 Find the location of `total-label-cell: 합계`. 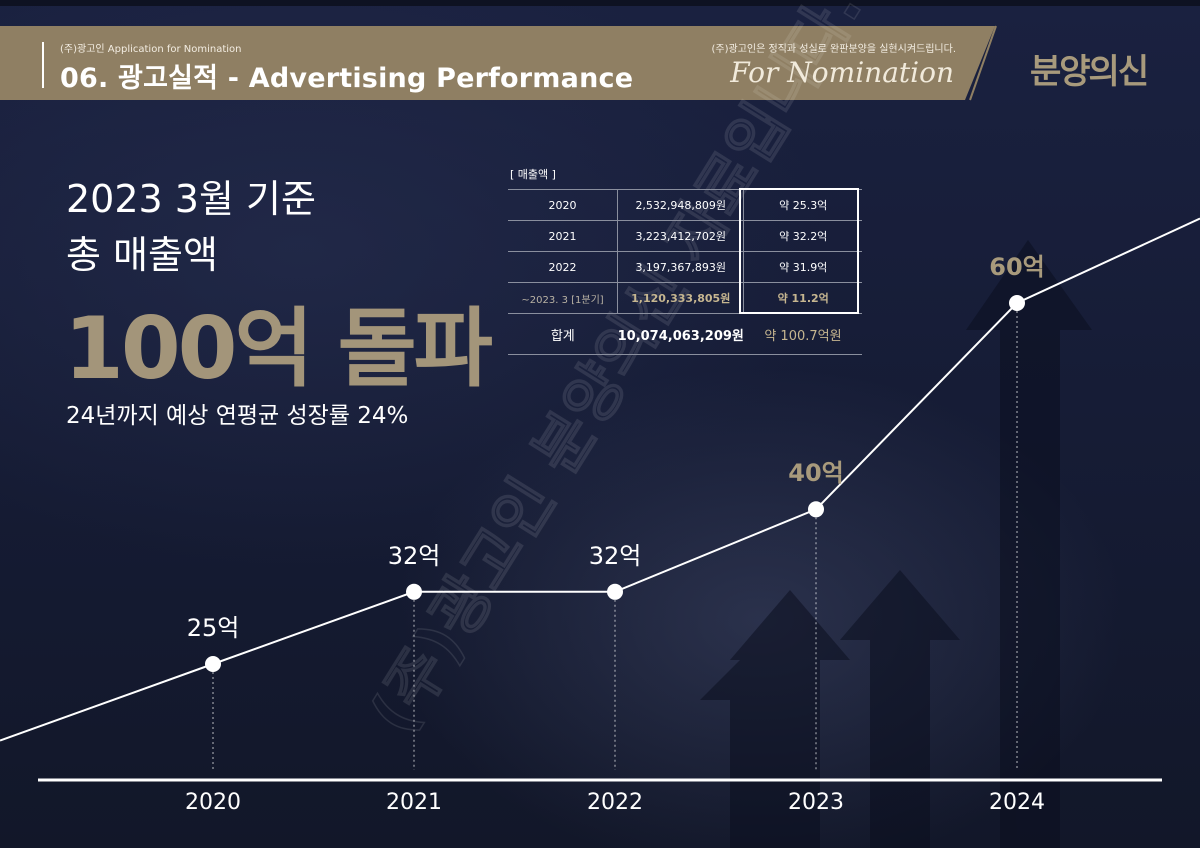

total-label-cell: 합계 is located at coordinates (563, 334).